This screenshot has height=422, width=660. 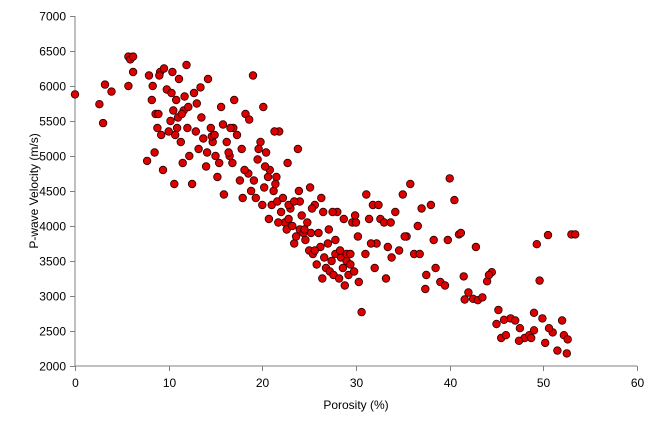 I want to click on y-tick-label: 7000, so click(x=52, y=17).